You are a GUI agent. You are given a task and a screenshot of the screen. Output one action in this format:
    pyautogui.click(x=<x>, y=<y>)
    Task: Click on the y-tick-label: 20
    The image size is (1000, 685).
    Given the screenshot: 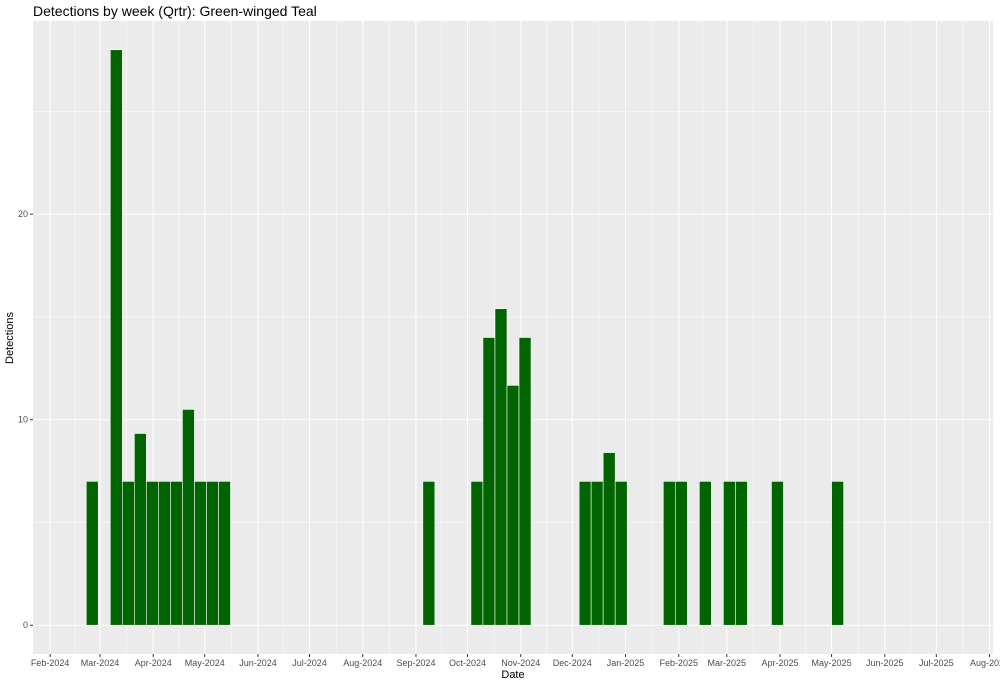 What is the action you would take?
    pyautogui.click(x=23, y=214)
    